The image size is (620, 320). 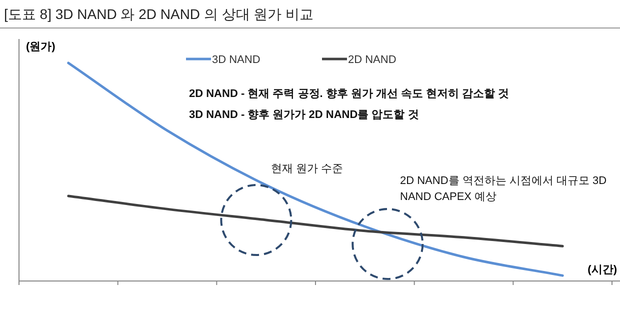 I want to click on annotation: 2D NAND - 현재 주력 공정. 향후 원가 개선 속도 현저히 감소할 것, so click(x=349, y=94).